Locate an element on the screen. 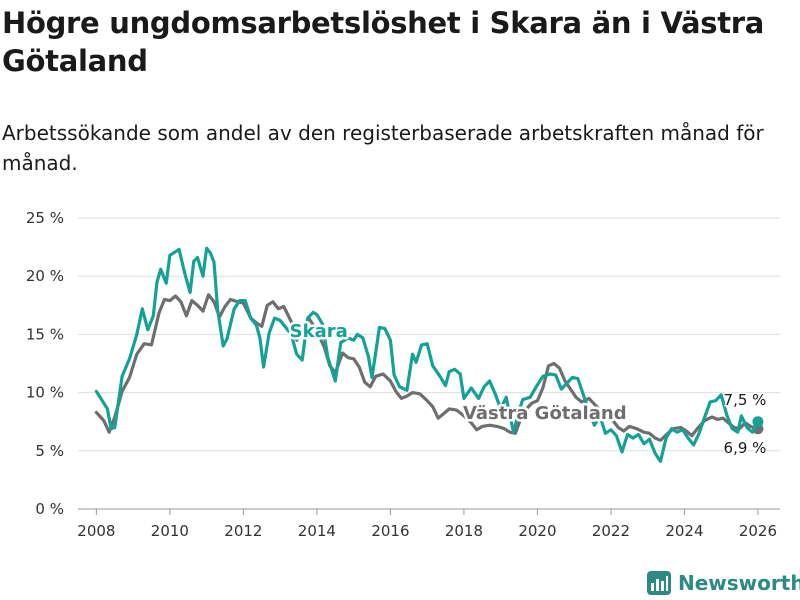  x-tick-label: 2026 is located at coordinates (758, 531).